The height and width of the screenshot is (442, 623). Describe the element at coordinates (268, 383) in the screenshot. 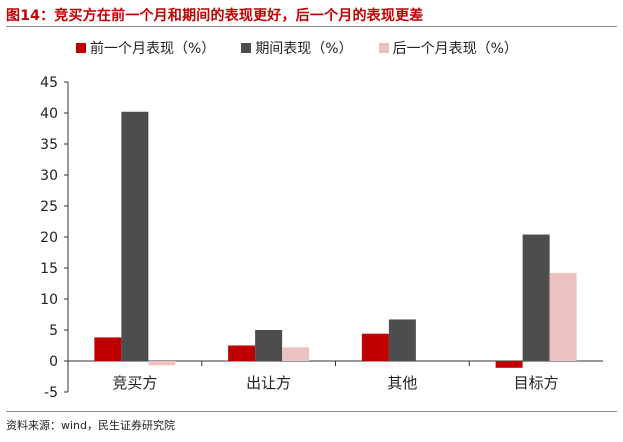

I see `x-tick-label: 出让方` at that location.